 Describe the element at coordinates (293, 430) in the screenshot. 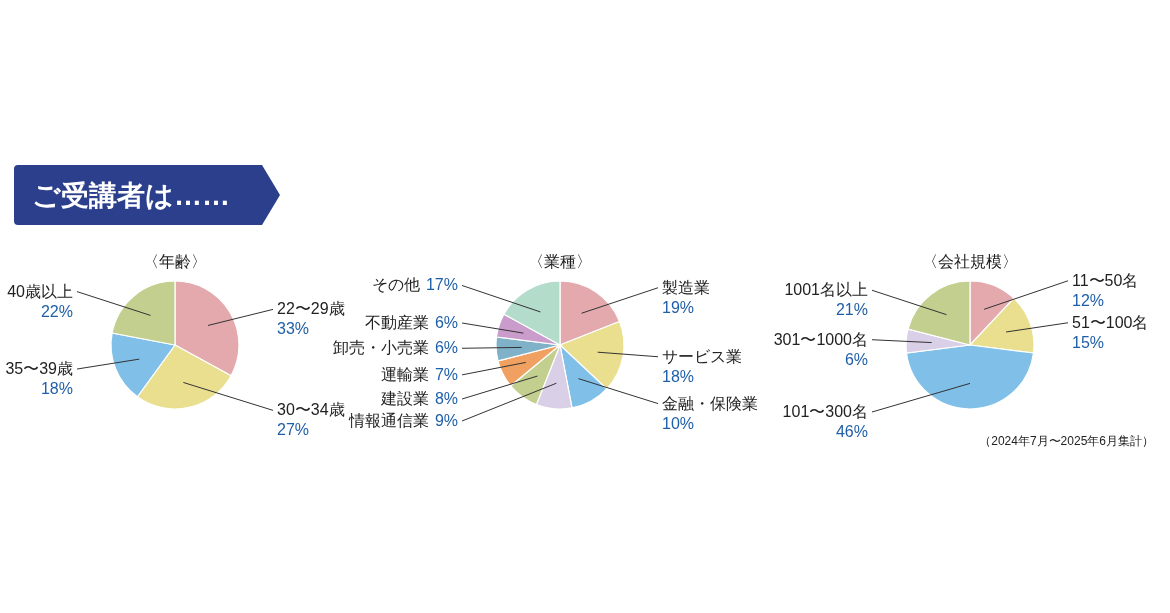

I see `data-label: 27%` at that location.